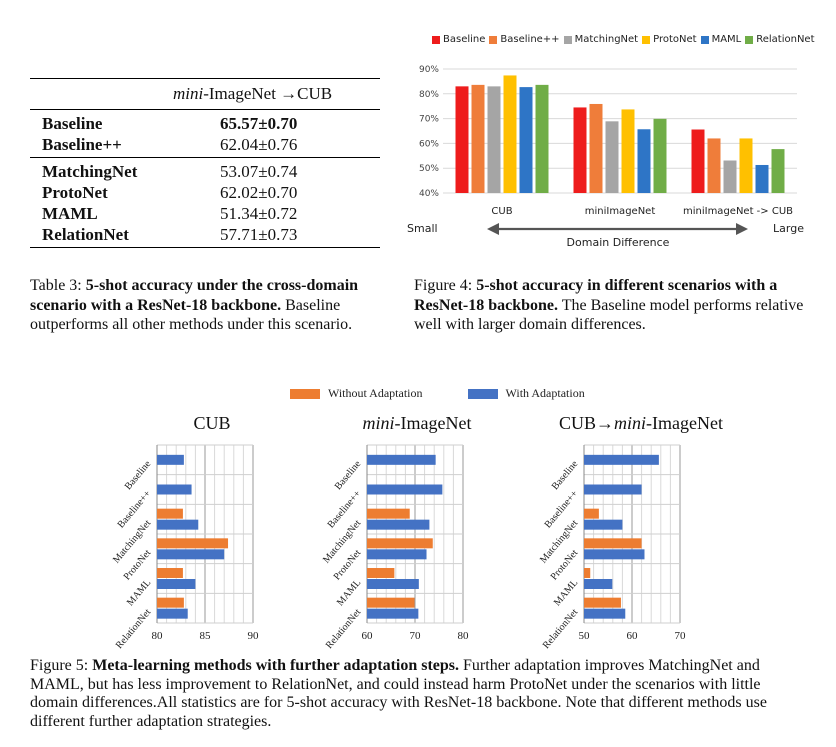  Describe the element at coordinates (205, 192) in the screenshot. I see `table-row: ProtoNet 62.02±0.70` at that location.